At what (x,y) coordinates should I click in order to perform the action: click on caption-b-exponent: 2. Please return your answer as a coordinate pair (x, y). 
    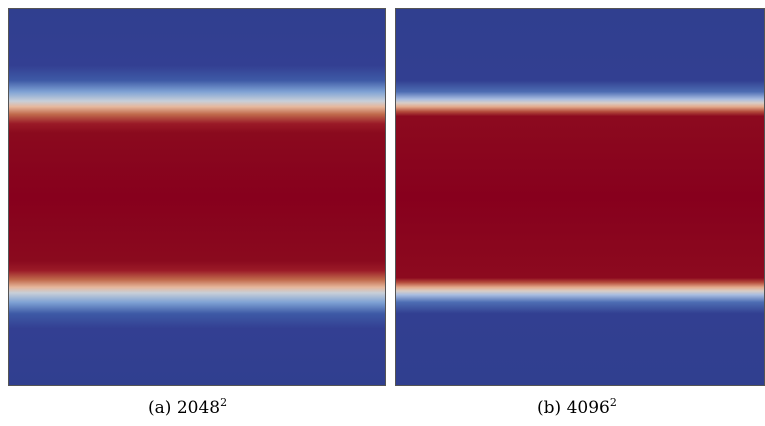
    Looking at the image, I should click on (613, 402).